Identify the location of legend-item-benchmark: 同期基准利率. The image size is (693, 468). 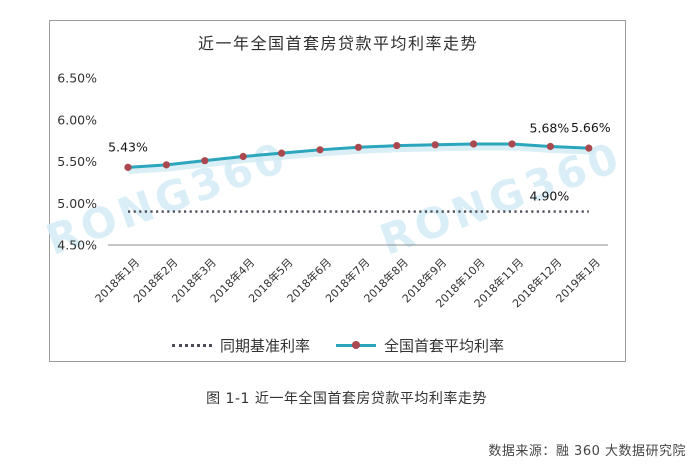
(240, 345).